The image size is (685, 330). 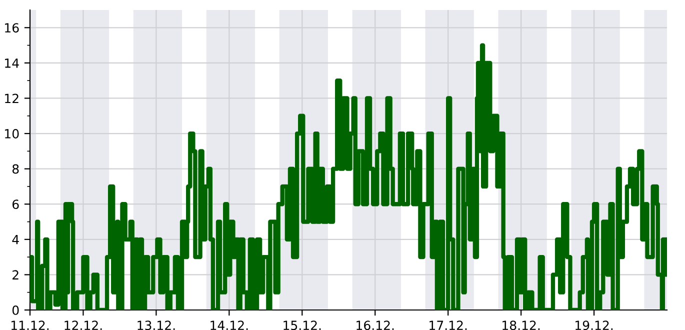 What do you see at coordinates (83, 325) in the screenshot?
I see `x-tick-label: 12.12.` at bounding box center [83, 325].